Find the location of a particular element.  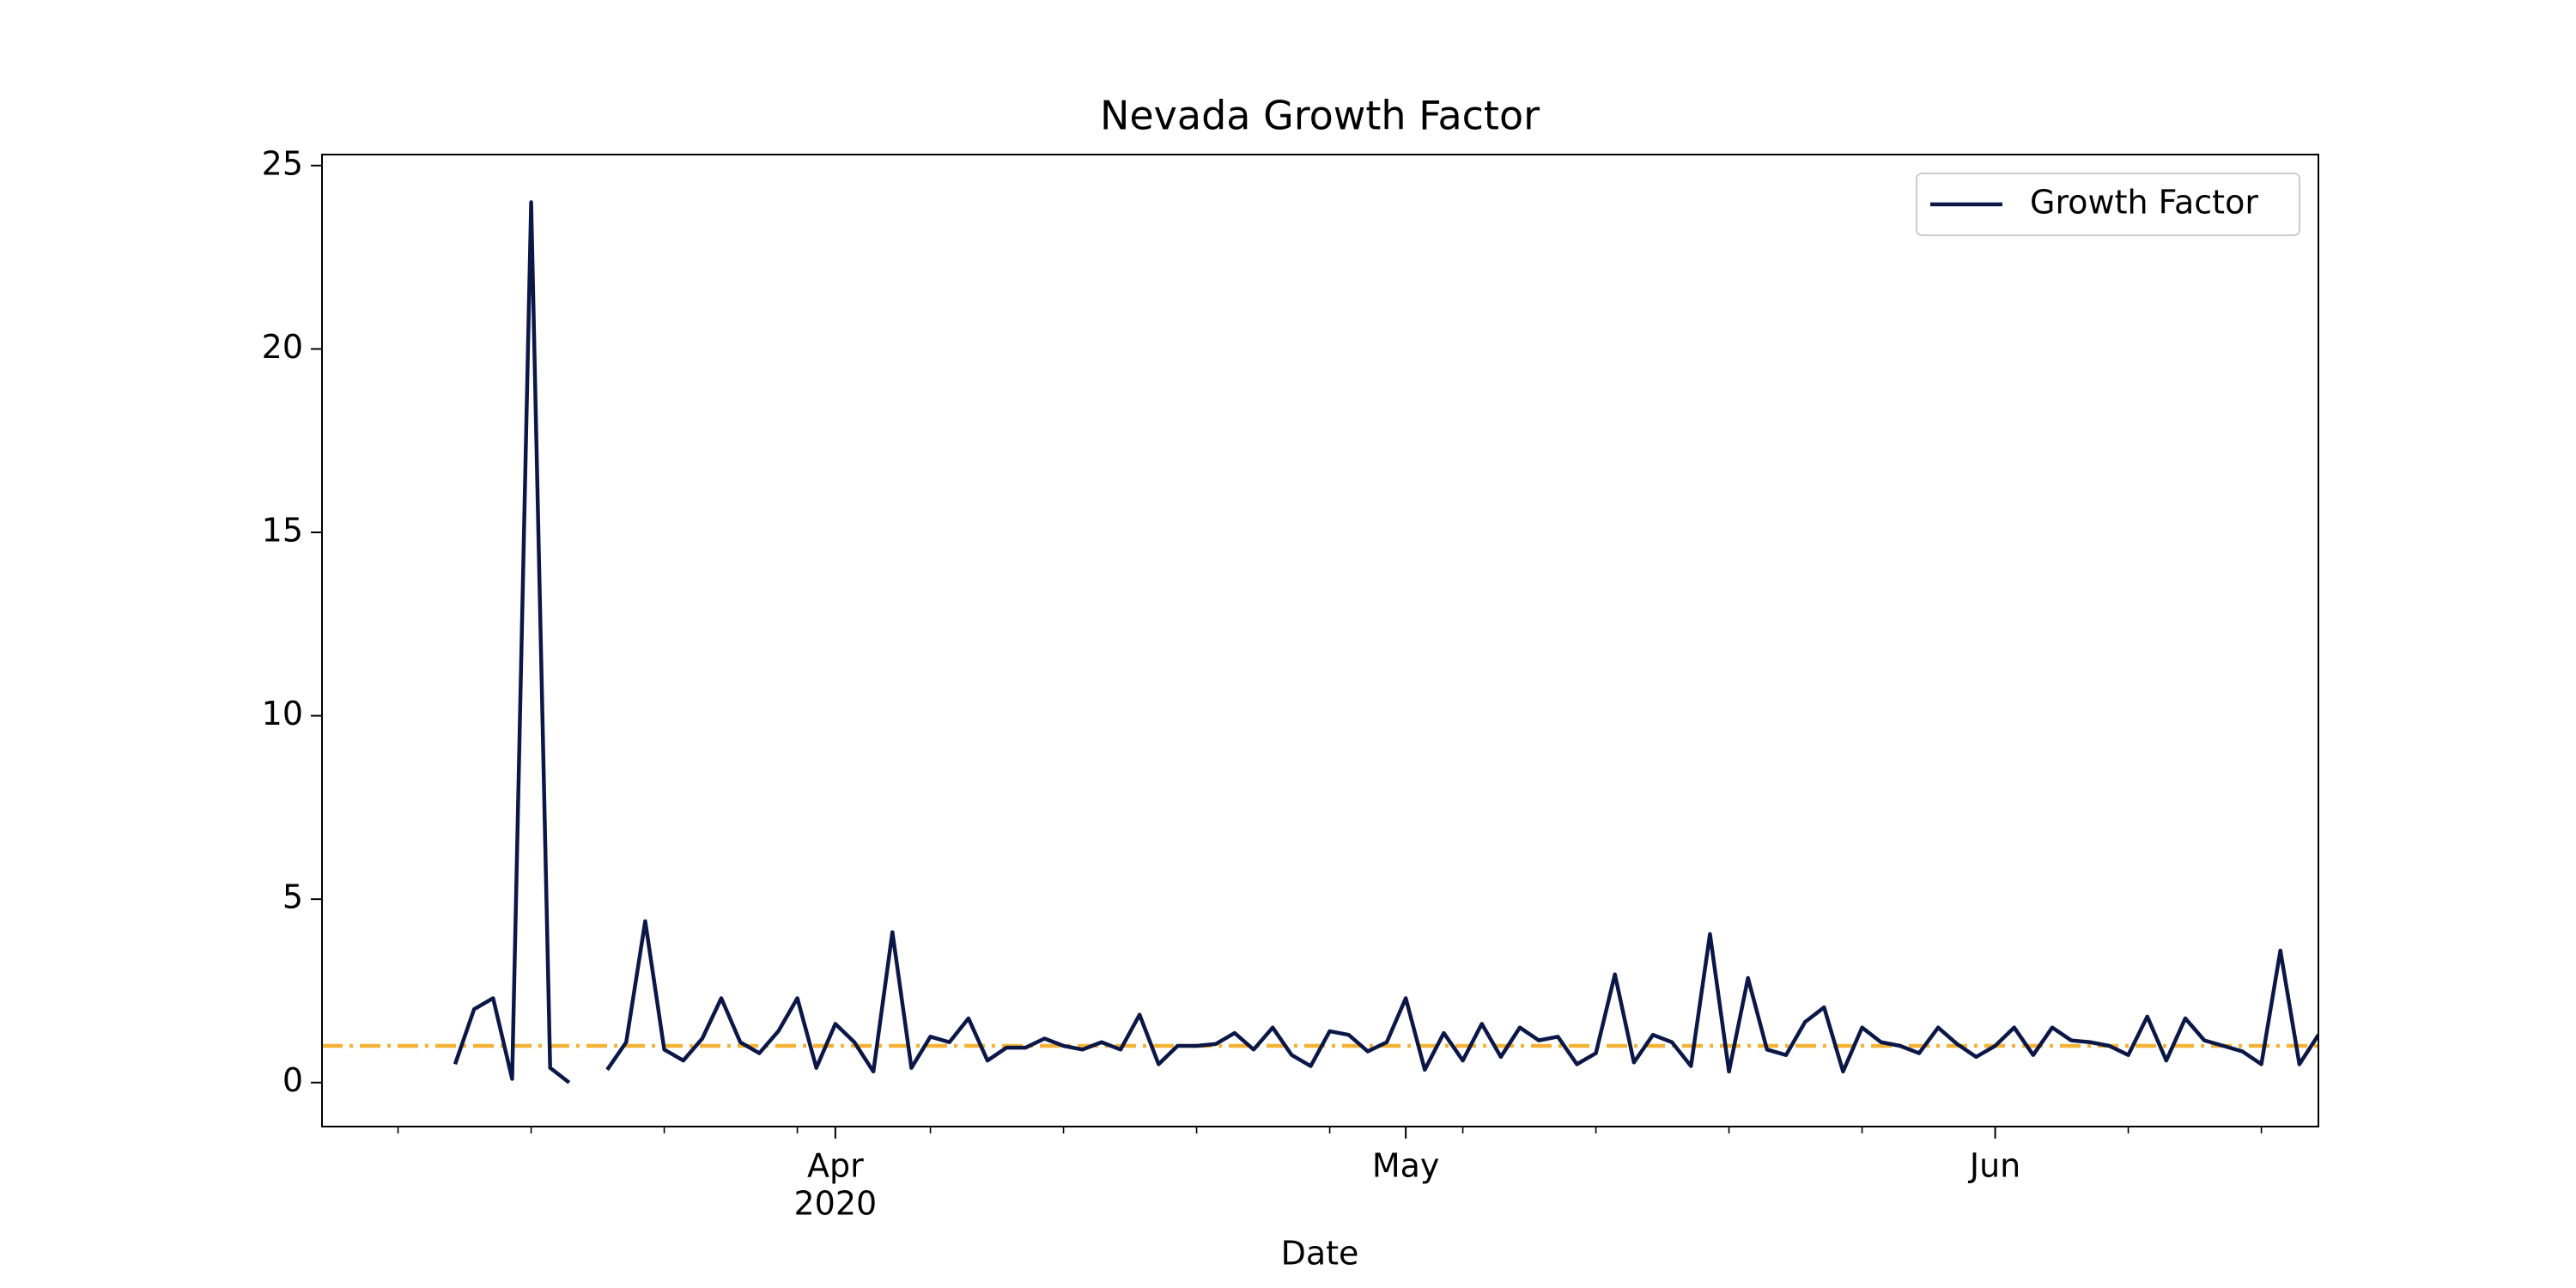

y-tick-label: 15 is located at coordinates (282, 530).